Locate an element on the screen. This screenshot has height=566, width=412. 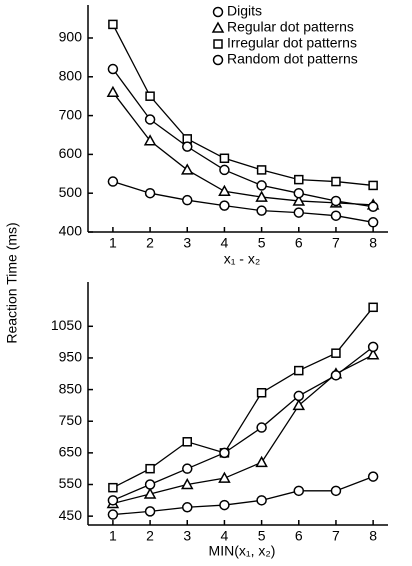
y-tick-label: 700 is located at coordinates (71, 114).